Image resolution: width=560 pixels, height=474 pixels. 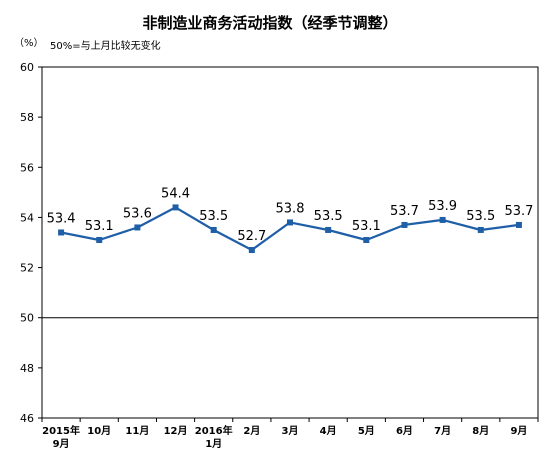 What do you see at coordinates (137, 213) in the screenshot?
I see `data-label: 53.6` at bounding box center [137, 213].